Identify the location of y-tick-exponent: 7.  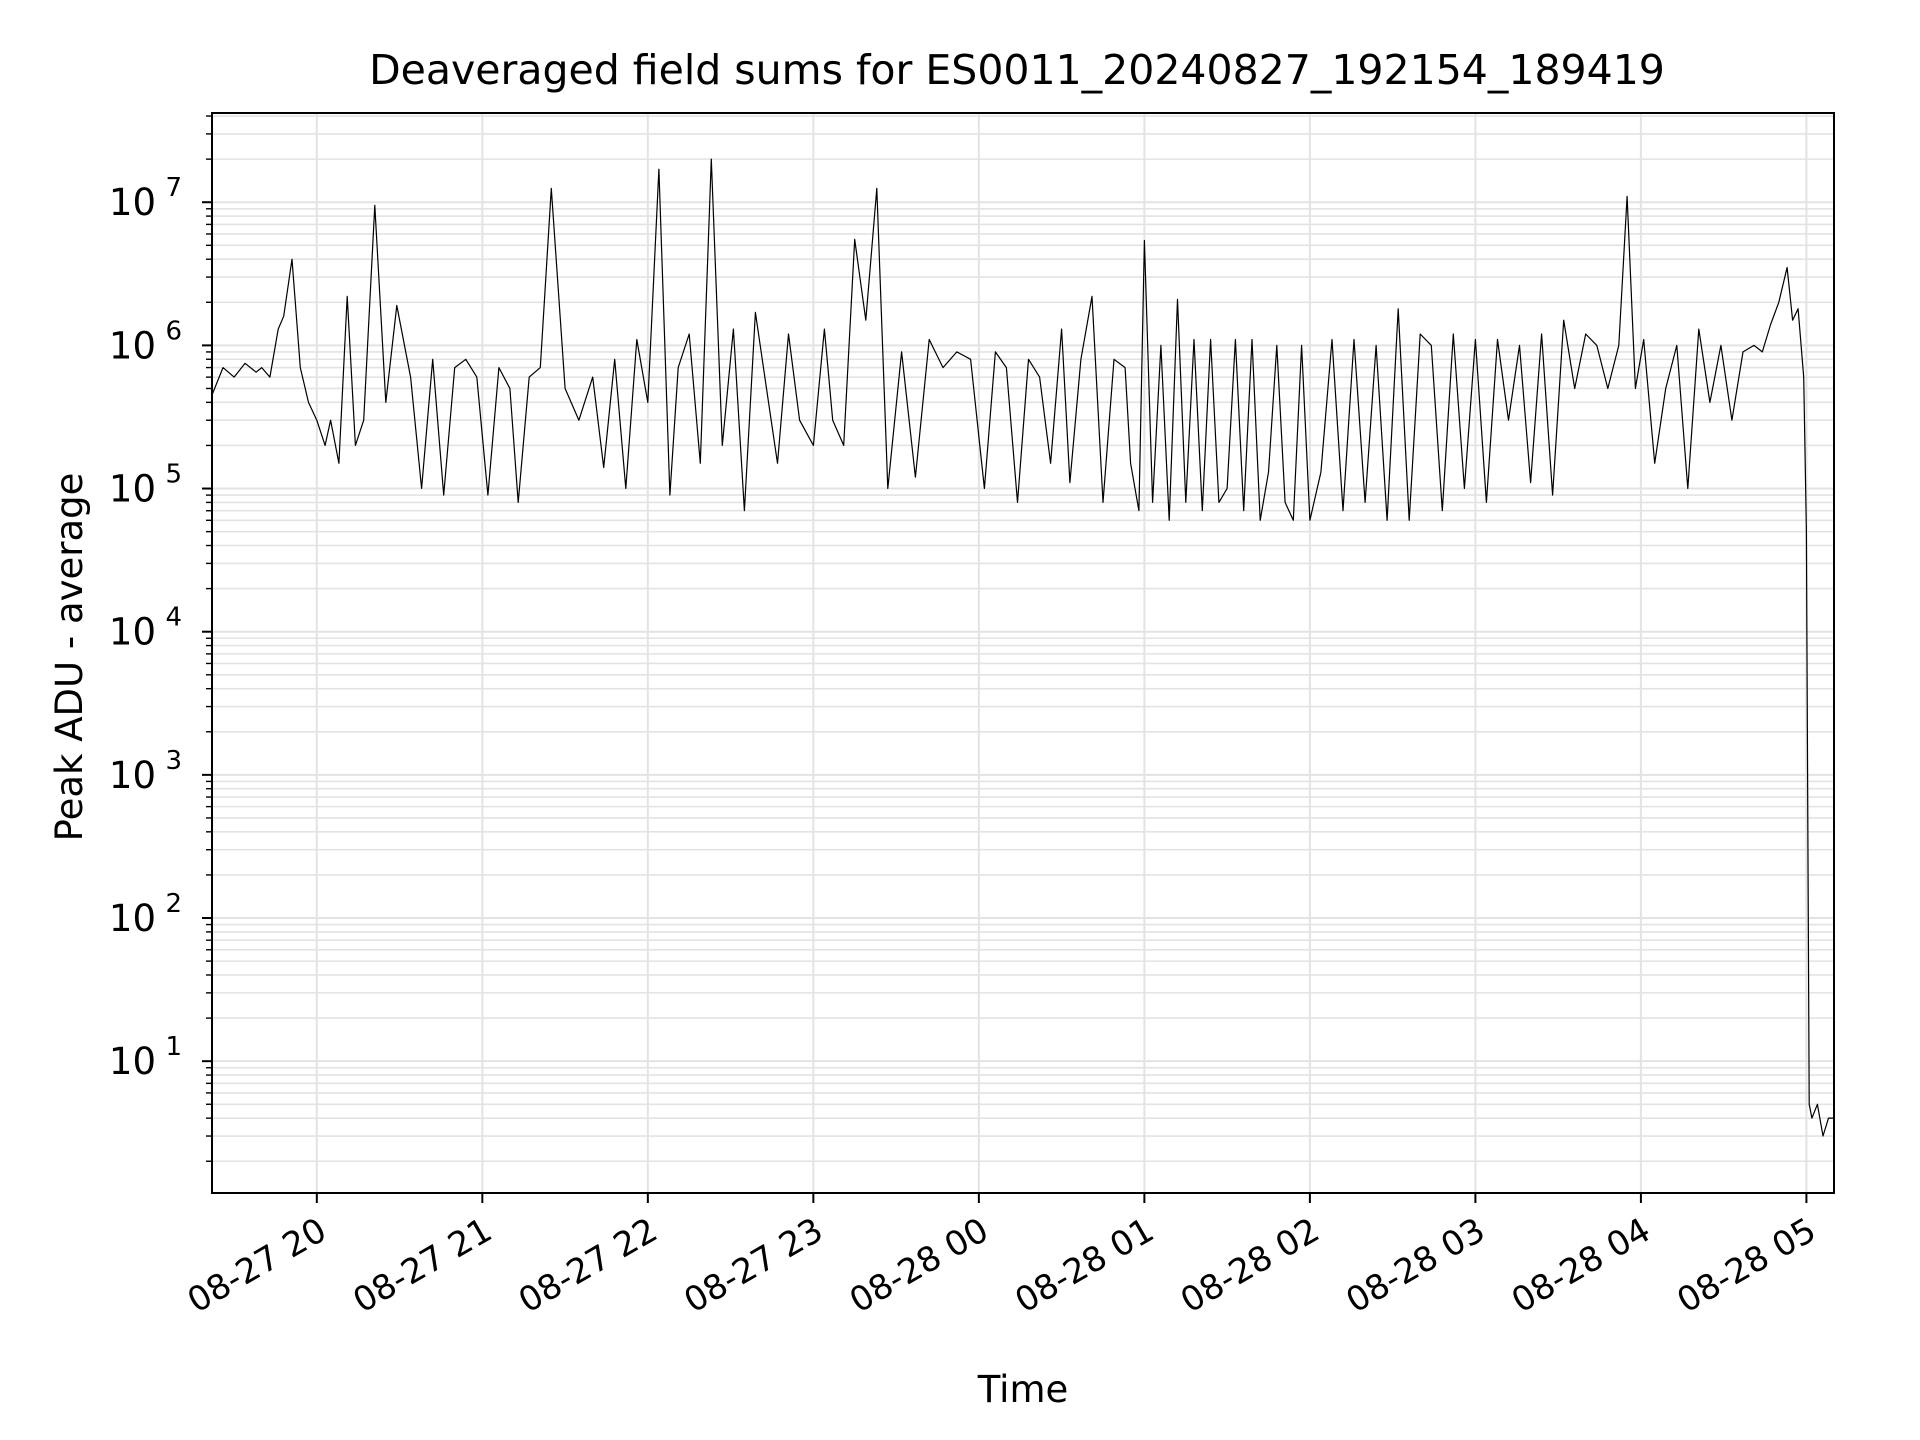
(173, 188).